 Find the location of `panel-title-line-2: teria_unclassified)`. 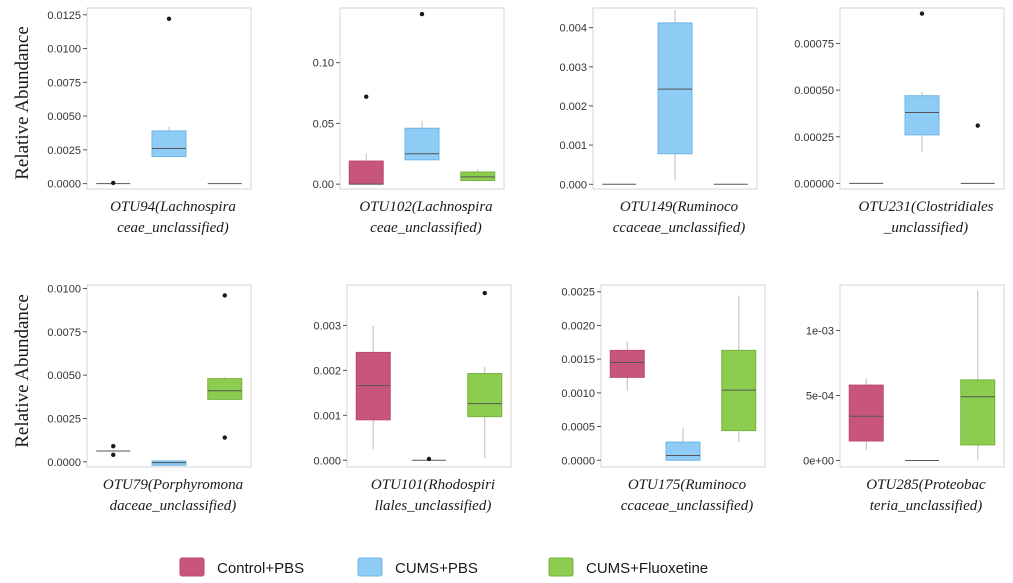

panel-title-line-2: teria_unclassified) is located at coordinates (926, 506).